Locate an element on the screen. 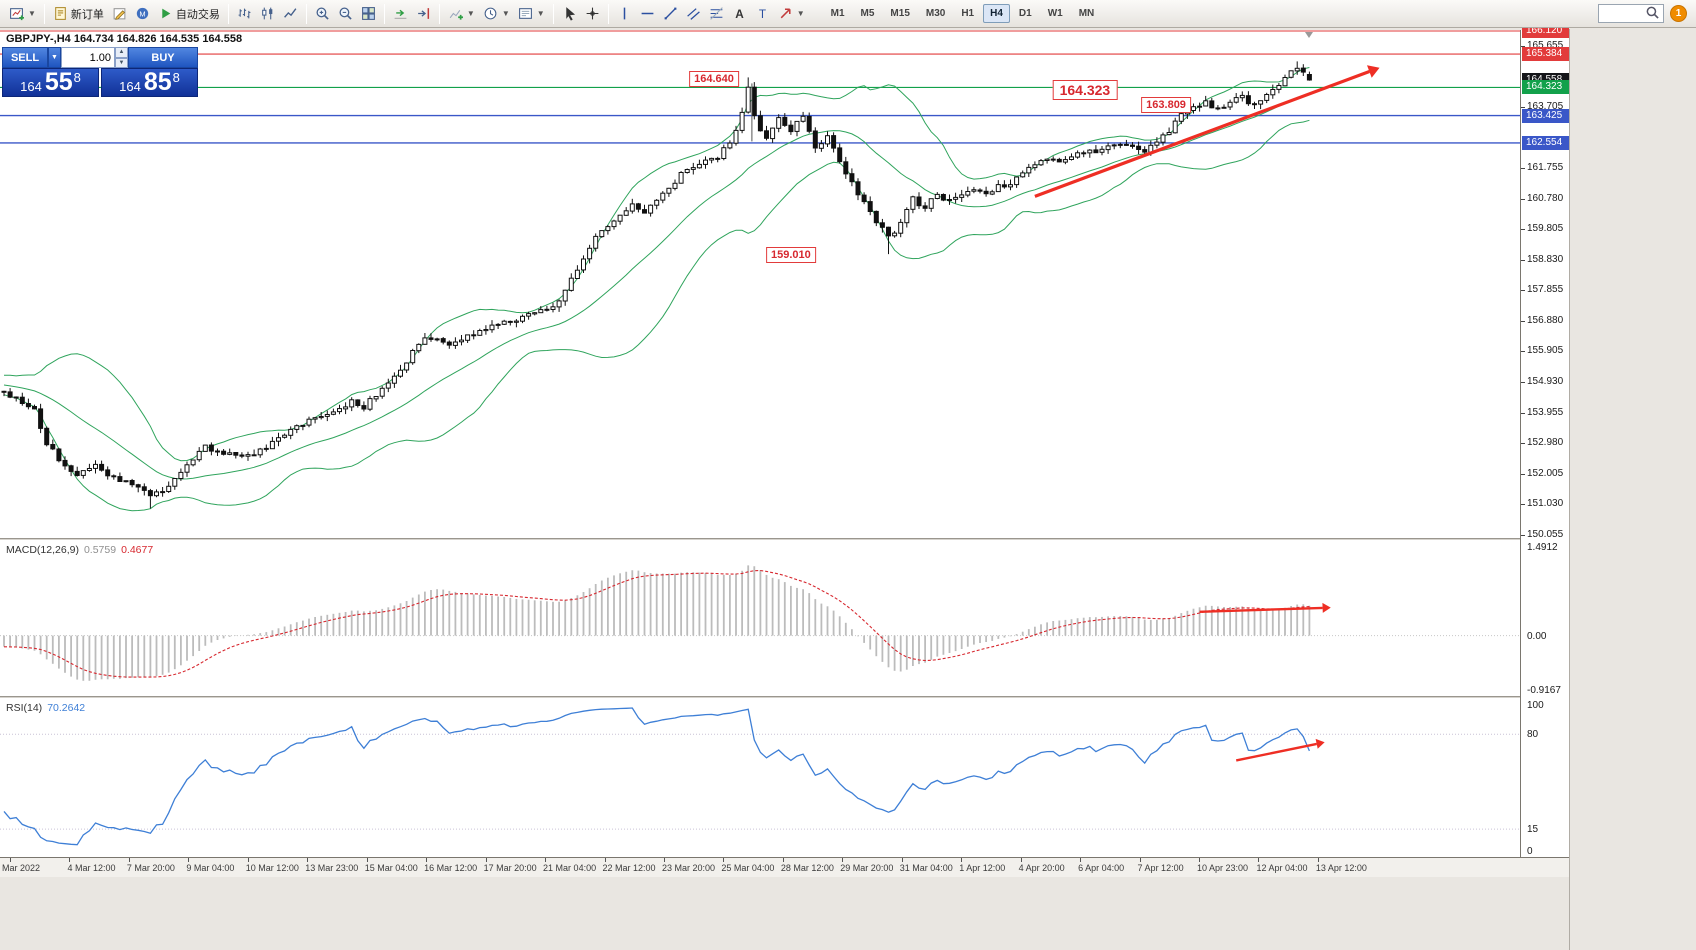  volume-input is located at coordinates (88, 57).